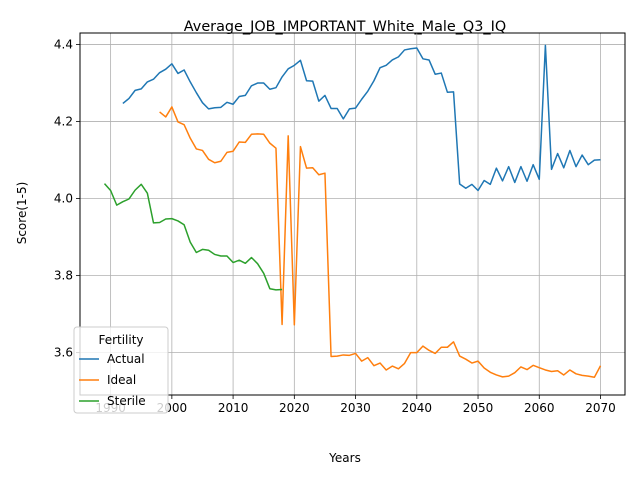 Image resolution: width=640 pixels, height=480 pixels. What do you see at coordinates (63, 45) in the screenshot?
I see `y-tick-label: 4.4` at bounding box center [63, 45].